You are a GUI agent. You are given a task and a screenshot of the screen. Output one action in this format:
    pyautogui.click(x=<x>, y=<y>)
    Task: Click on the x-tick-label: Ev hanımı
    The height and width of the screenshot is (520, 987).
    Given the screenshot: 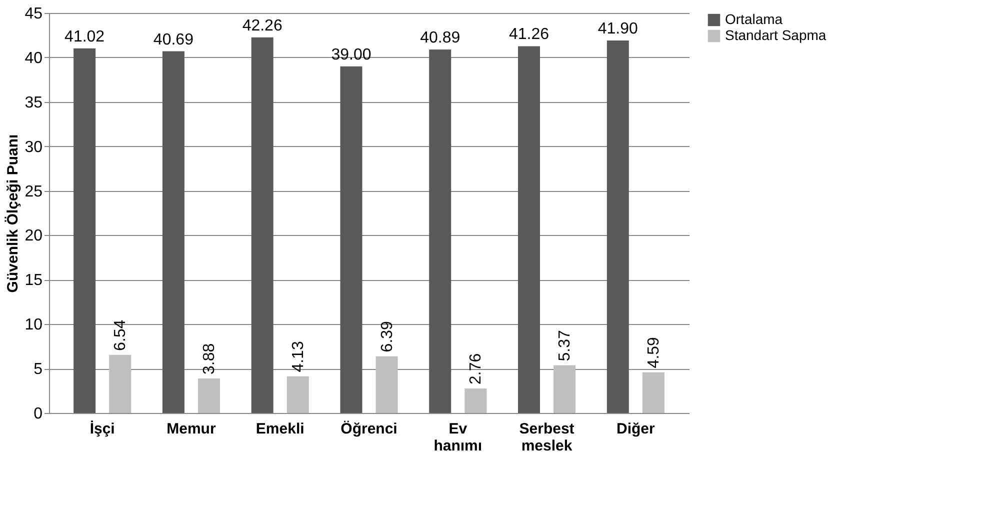 What is the action you would take?
    pyautogui.click(x=458, y=437)
    